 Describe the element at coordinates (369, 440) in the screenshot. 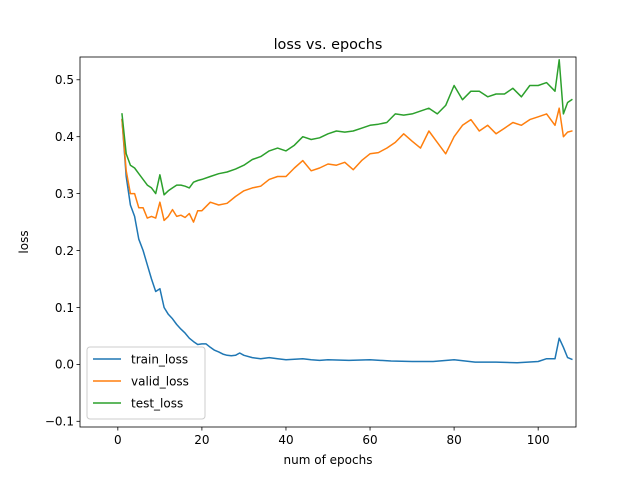

I see `x-tick-label: 60` at that location.